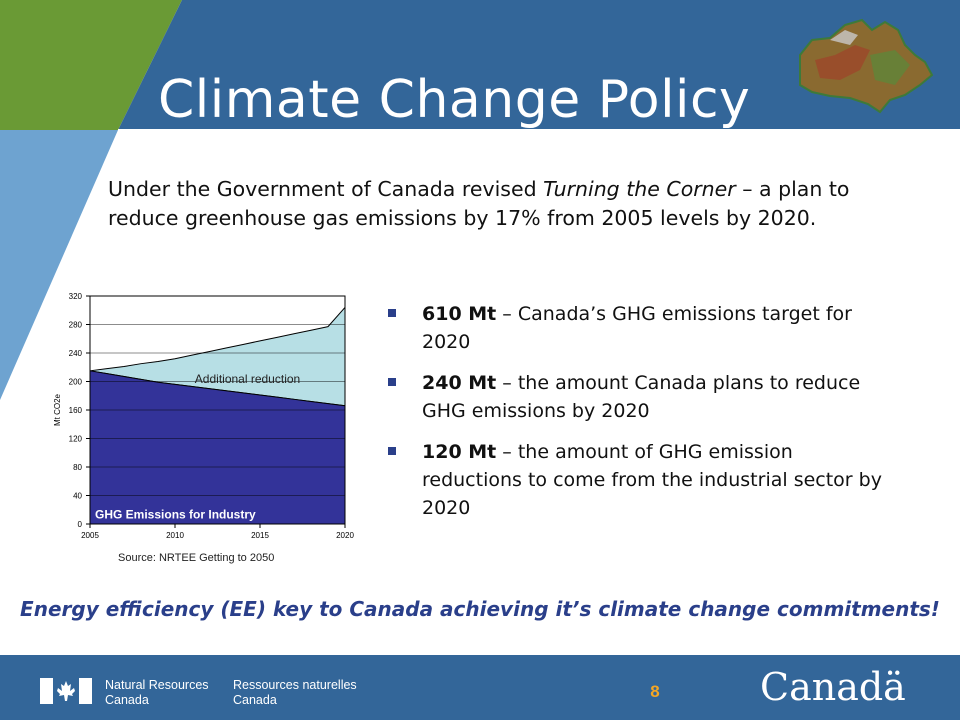 The height and width of the screenshot is (720, 960). I want to click on series-area-ghg-emissions, so click(217, 447).